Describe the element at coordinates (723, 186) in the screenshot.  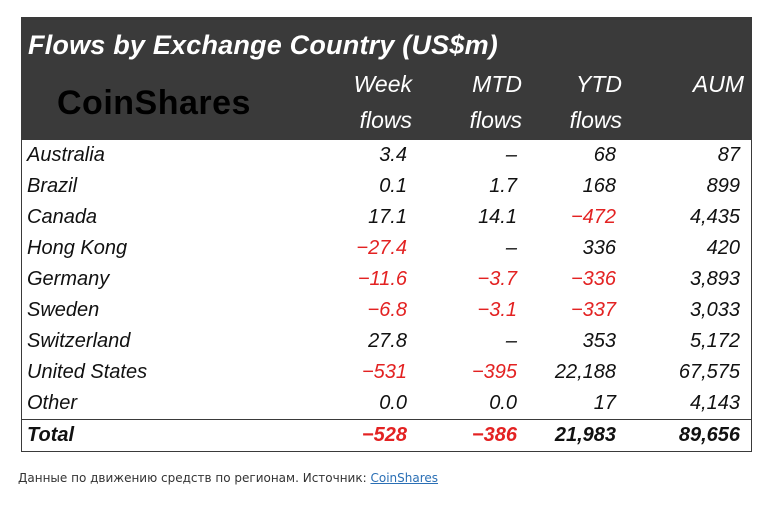
I see `aum-cell: 899` at that location.